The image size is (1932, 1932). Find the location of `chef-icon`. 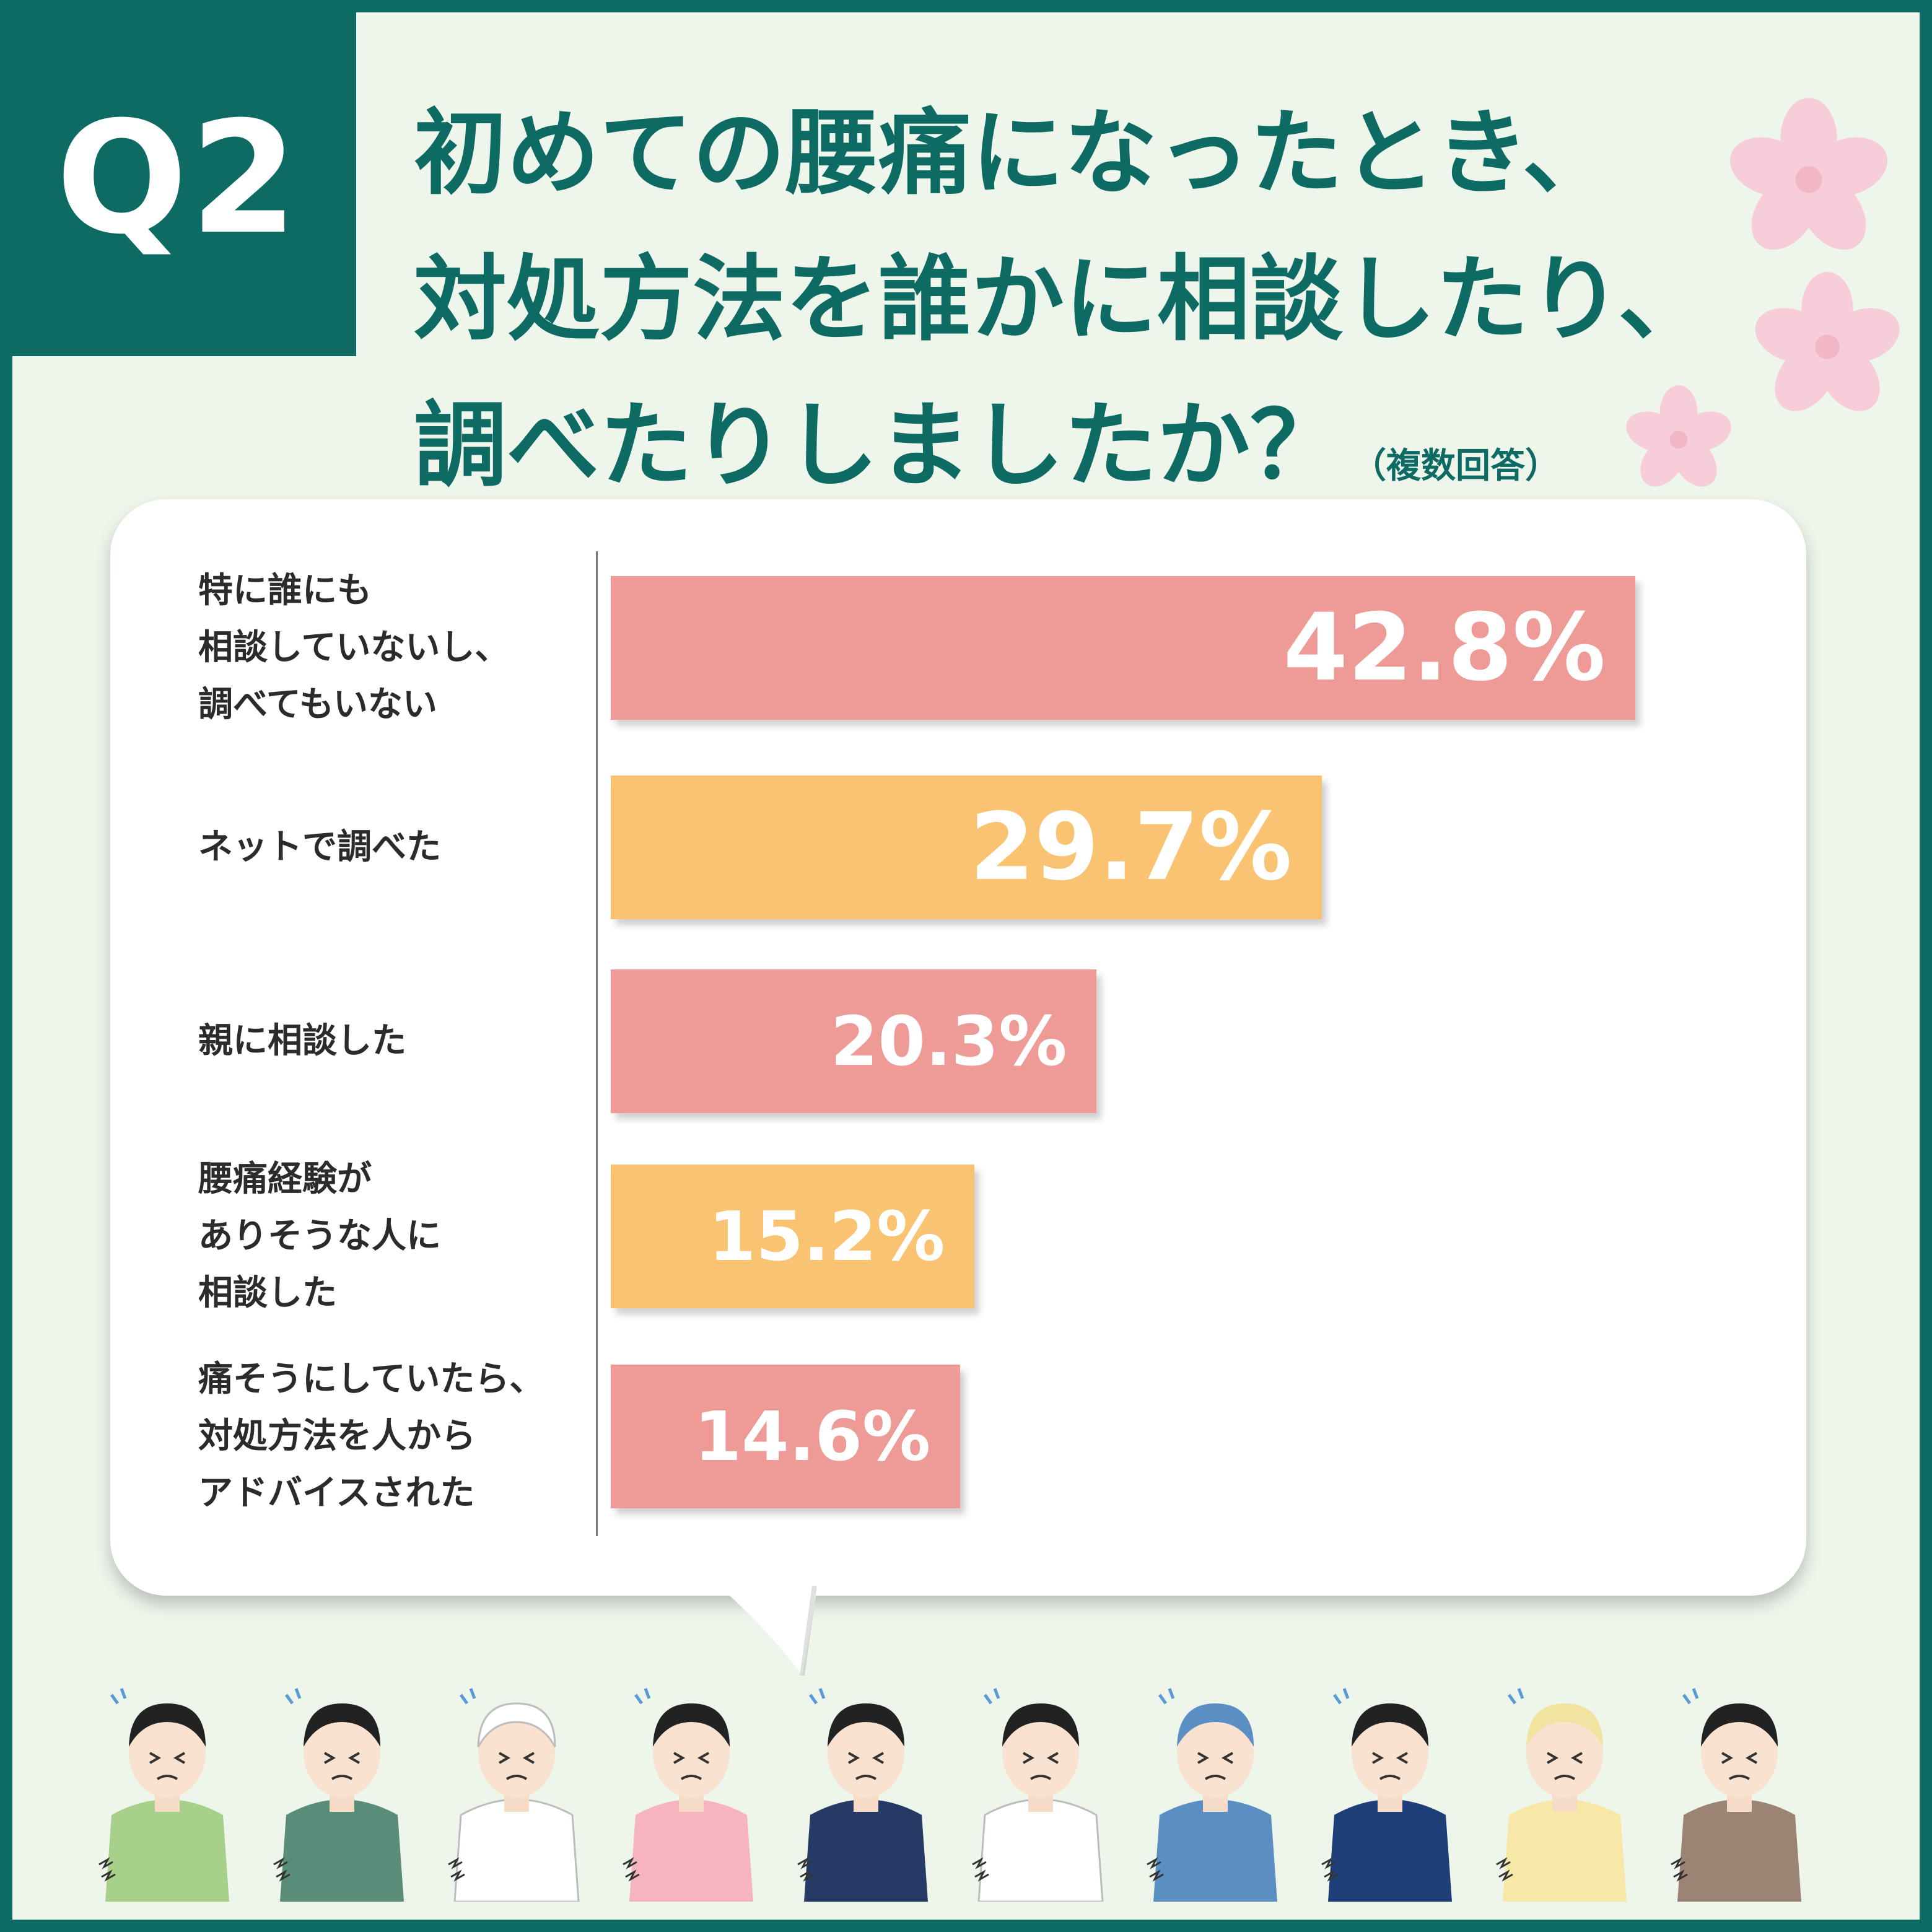

chef-icon is located at coordinates (514, 1795).